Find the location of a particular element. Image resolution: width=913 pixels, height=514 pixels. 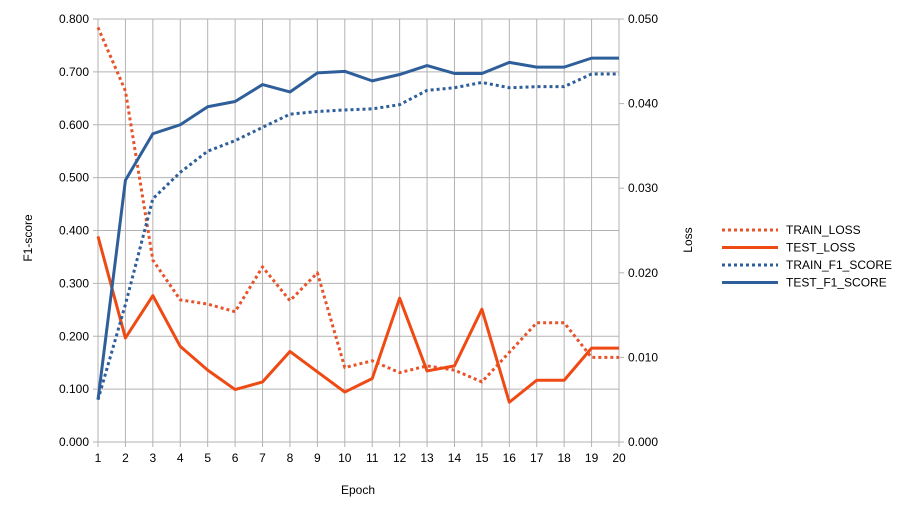

x-tick-label: 5 is located at coordinates (207, 458).